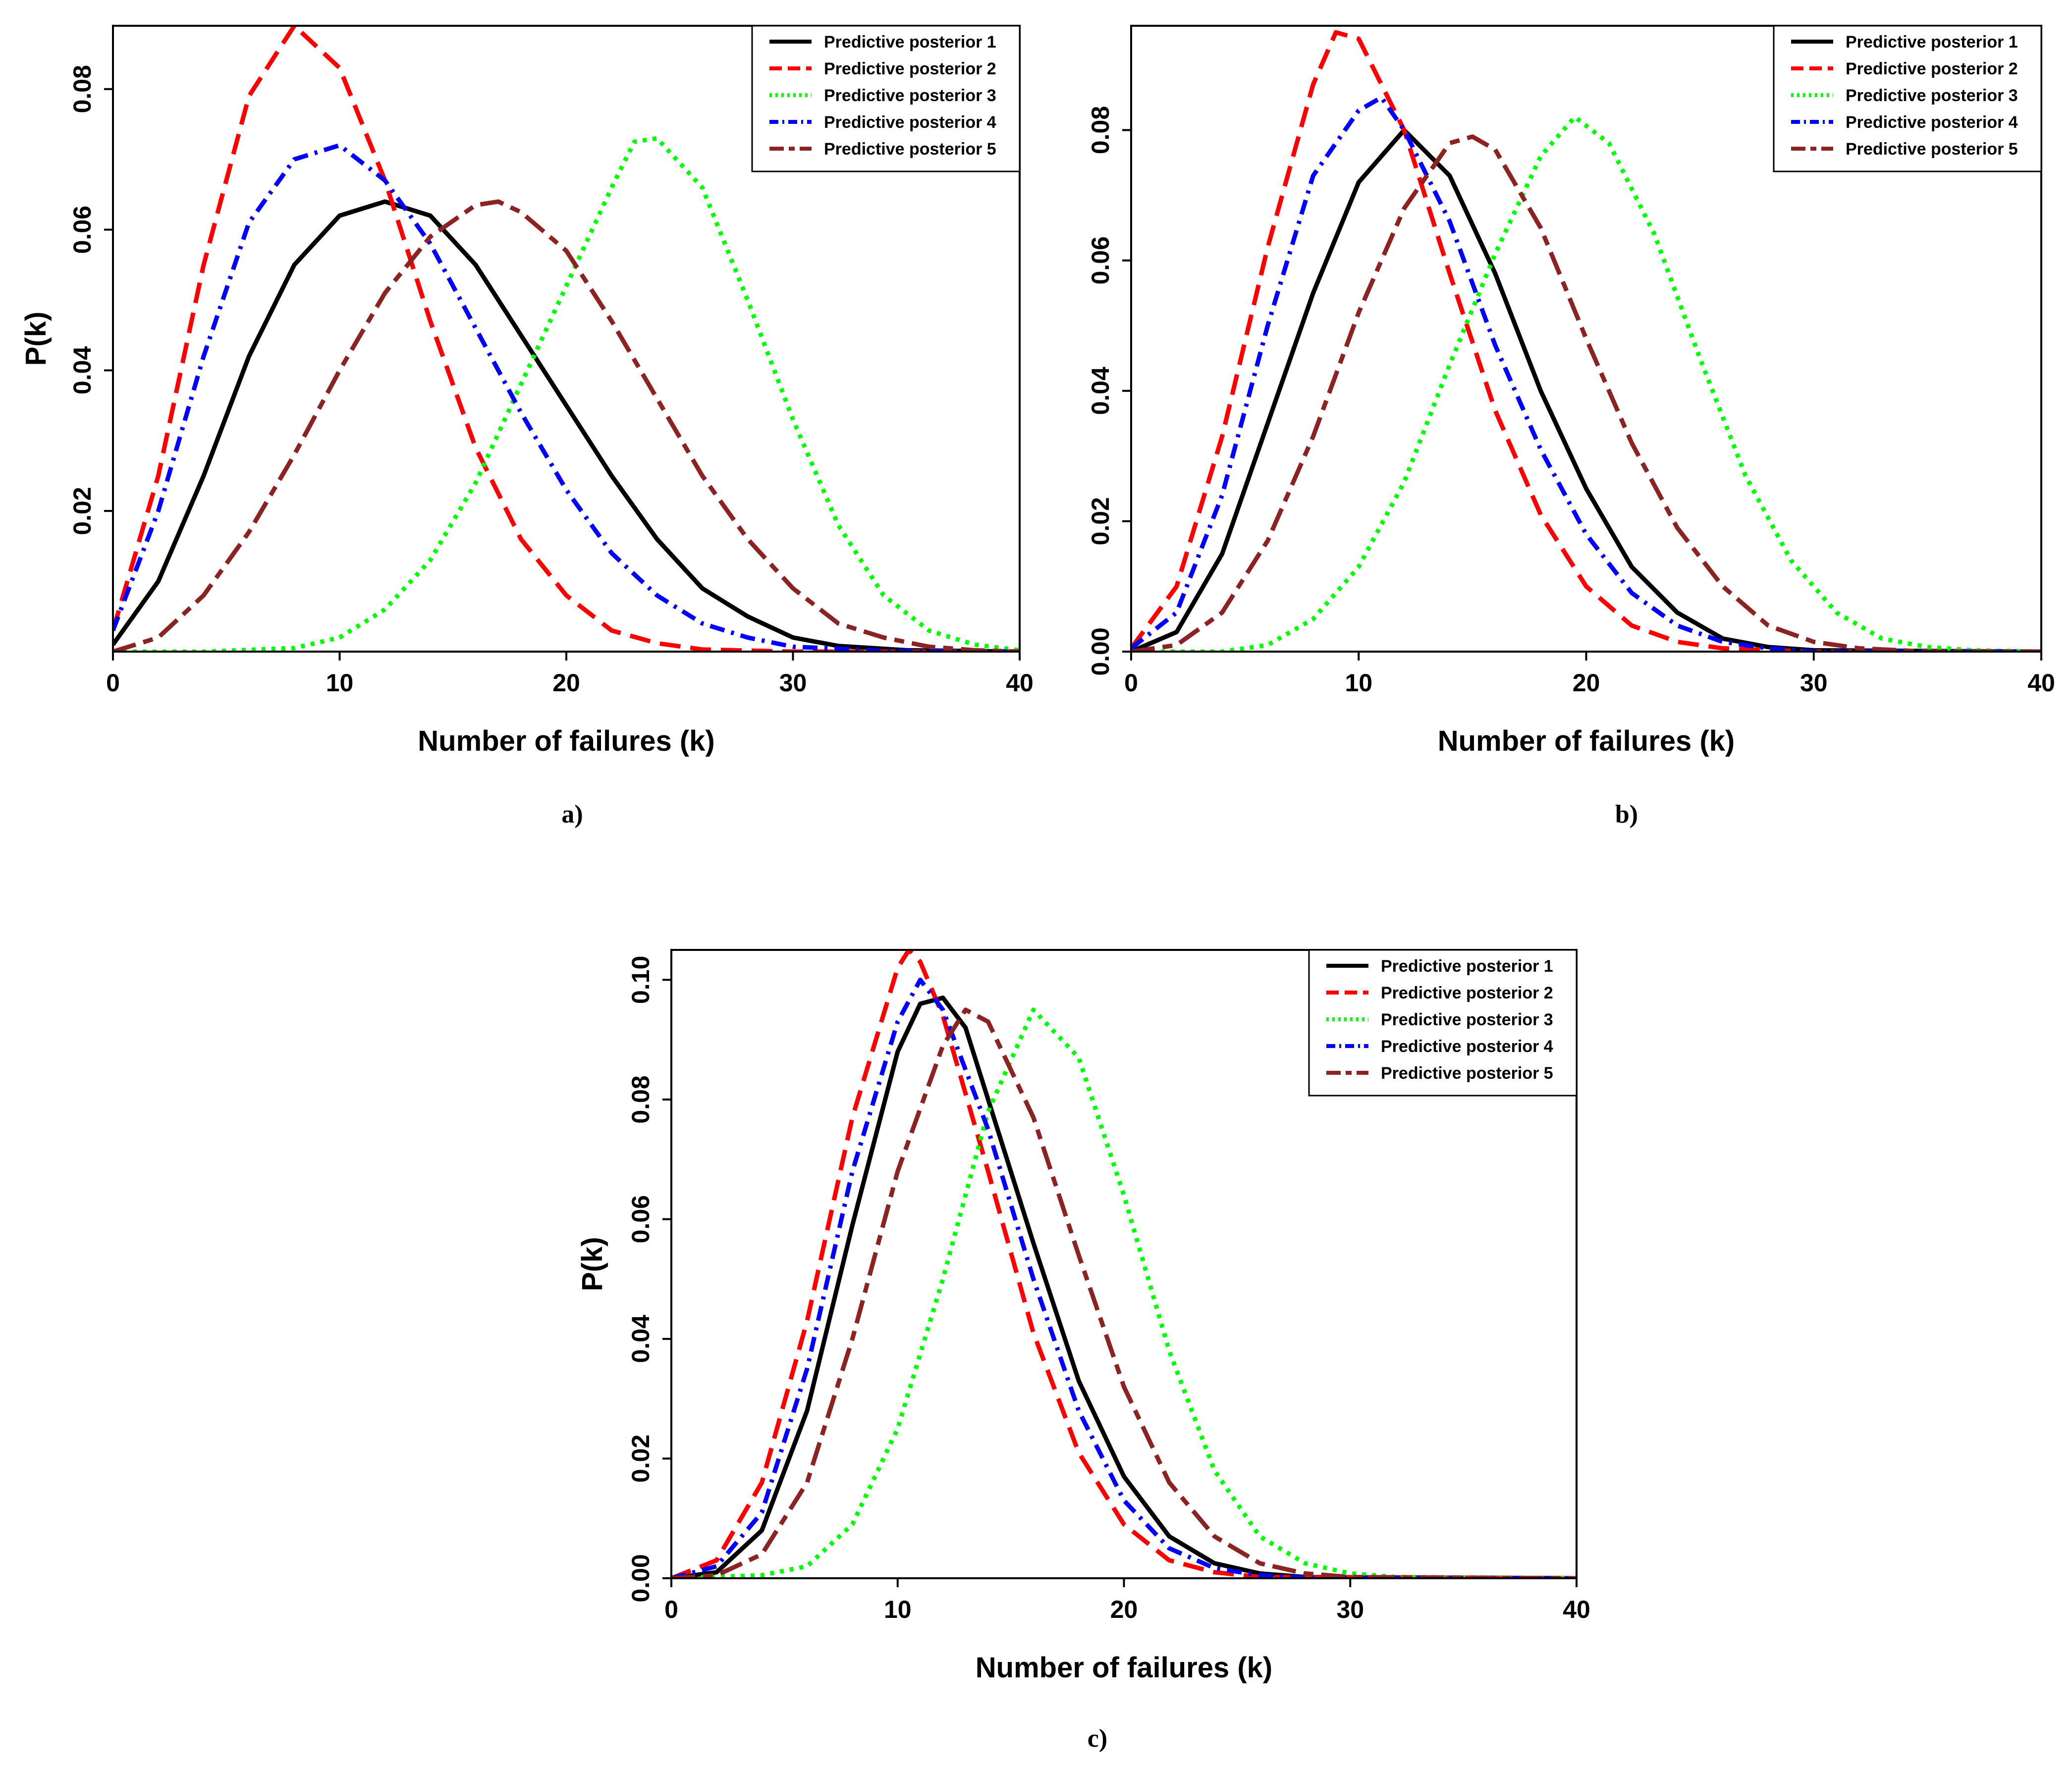  I want to click on panel-caption: a), so click(572, 814).